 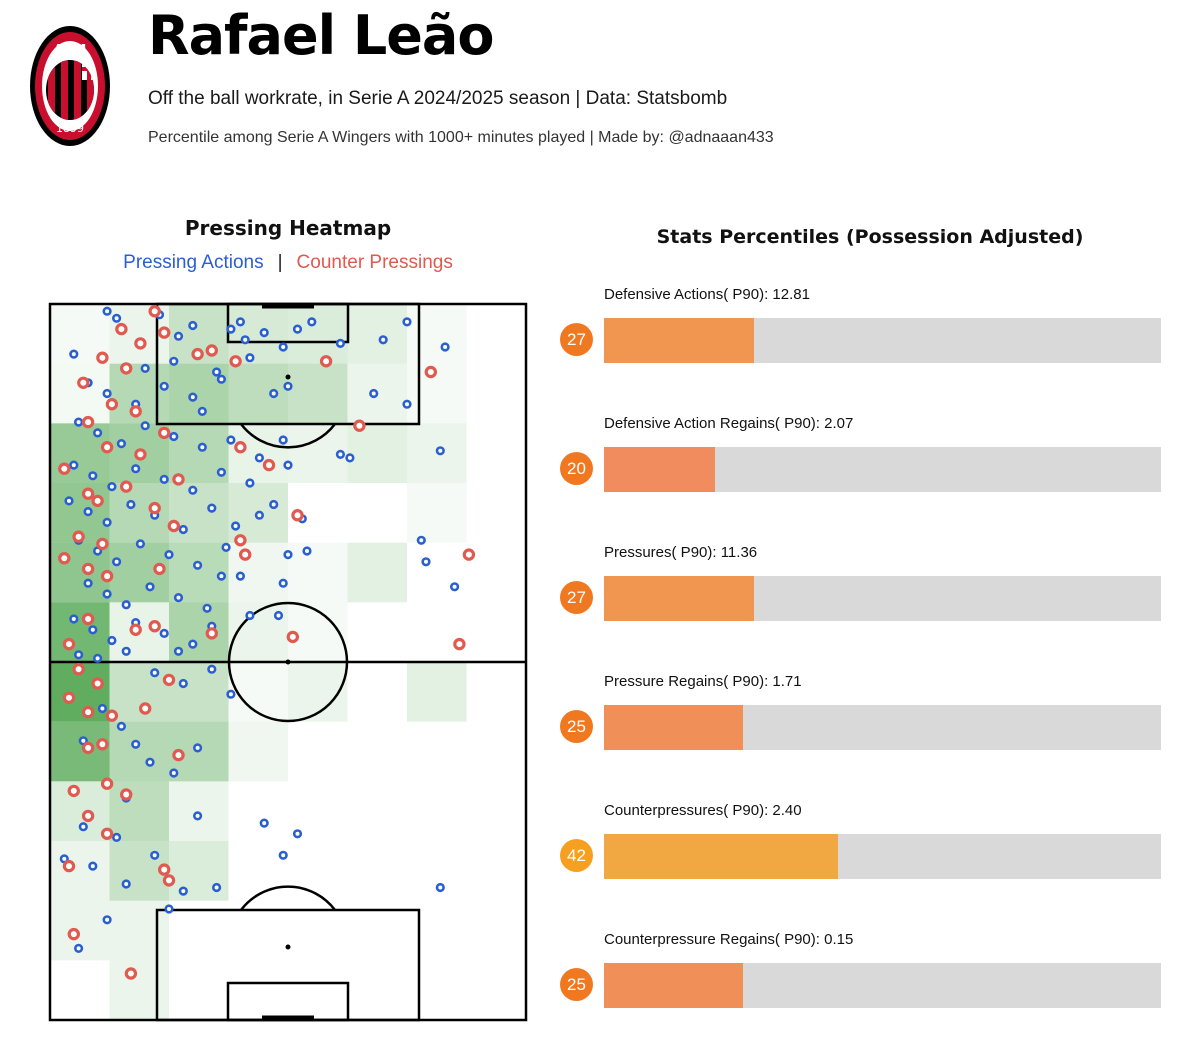 I want to click on centre-circle, so click(x=288, y=662).